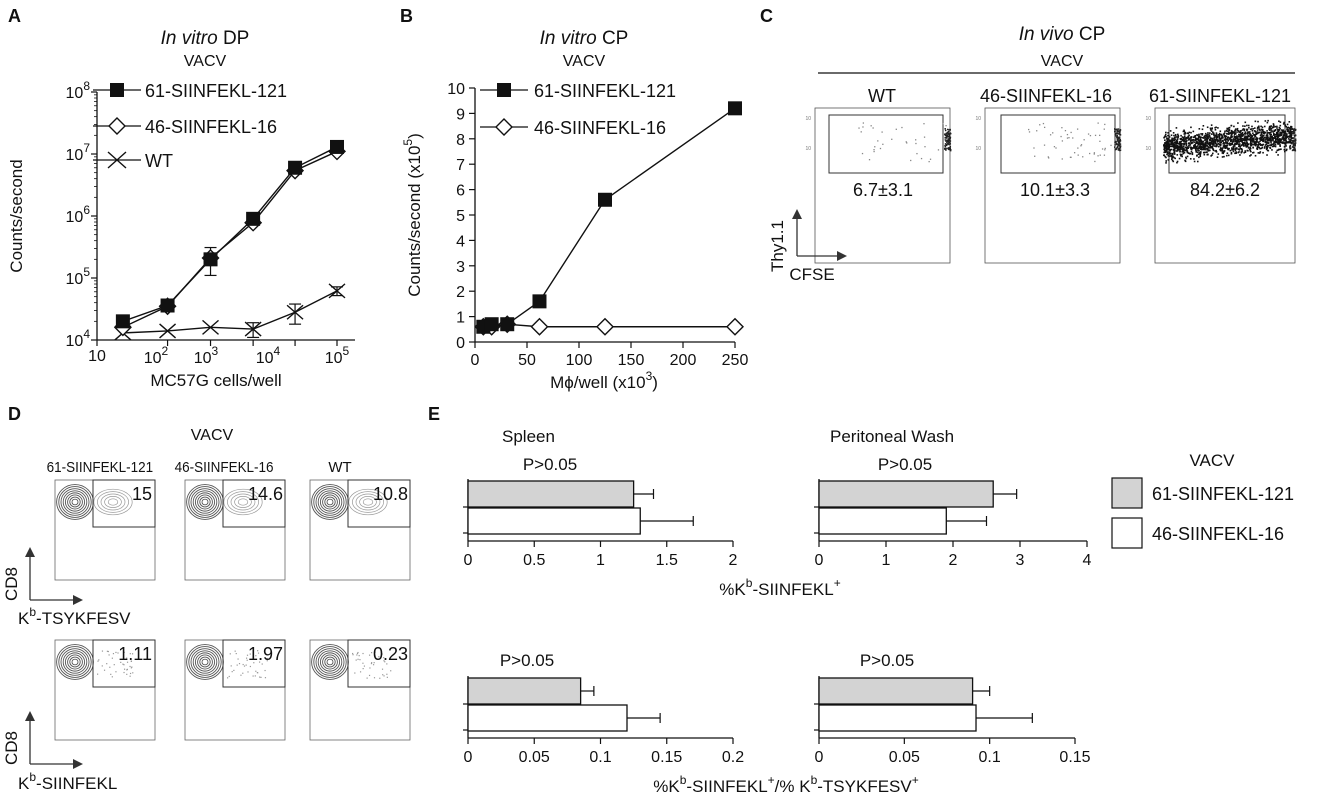 The height and width of the screenshot is (800, 1322). I want to click on panel-a-subtitle: VACV, so click(205, 61).